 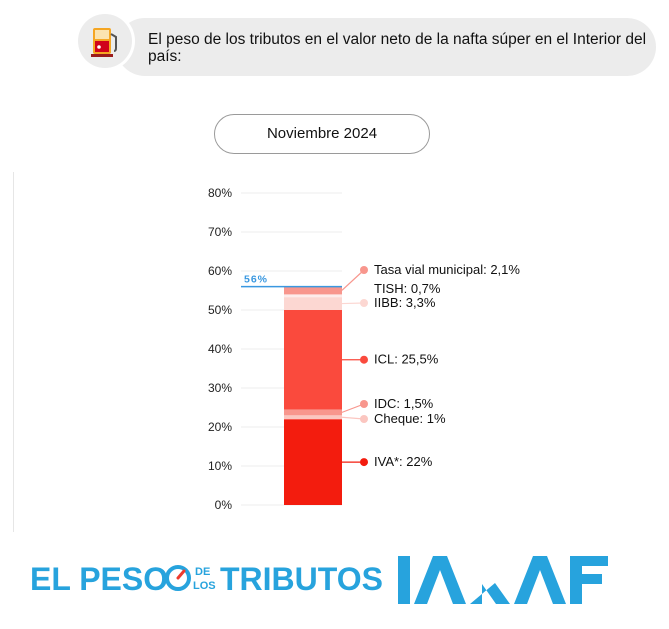 I want to click on bar-segment-cheque, so click(x=313, y=417).